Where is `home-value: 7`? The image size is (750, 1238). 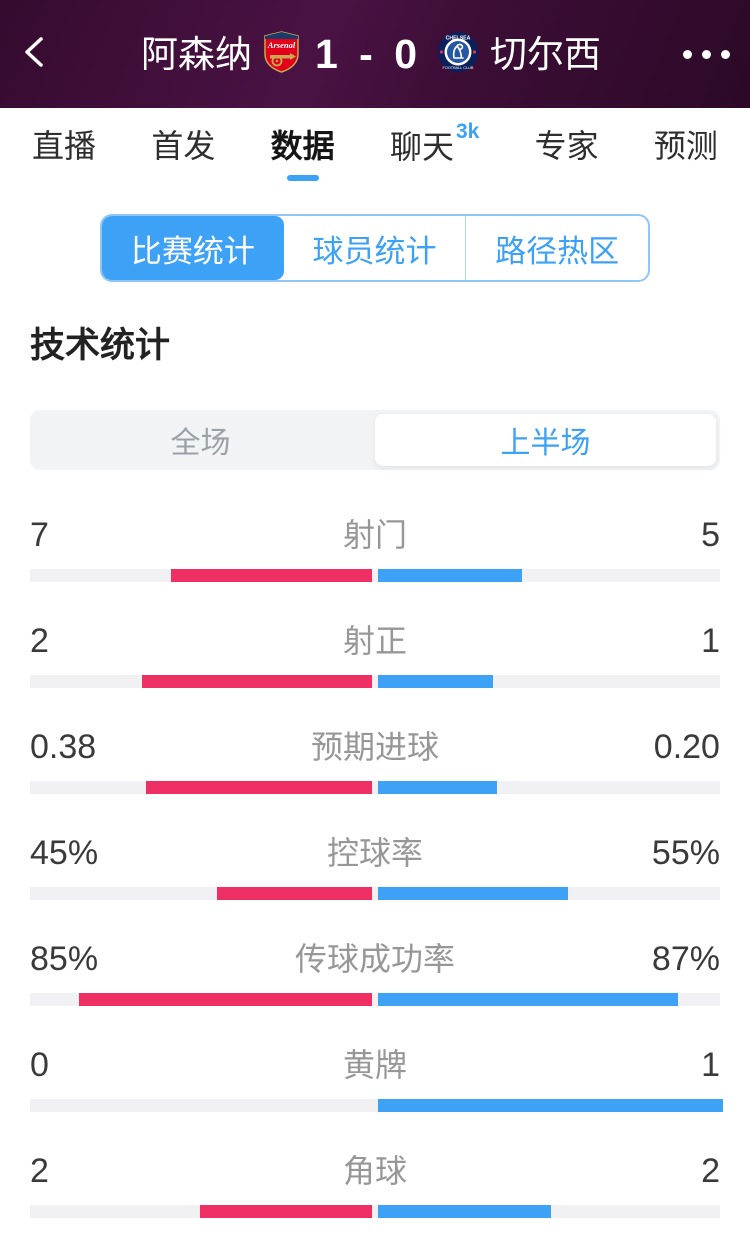
home-value: 7 is located at coordinates (39, 535).